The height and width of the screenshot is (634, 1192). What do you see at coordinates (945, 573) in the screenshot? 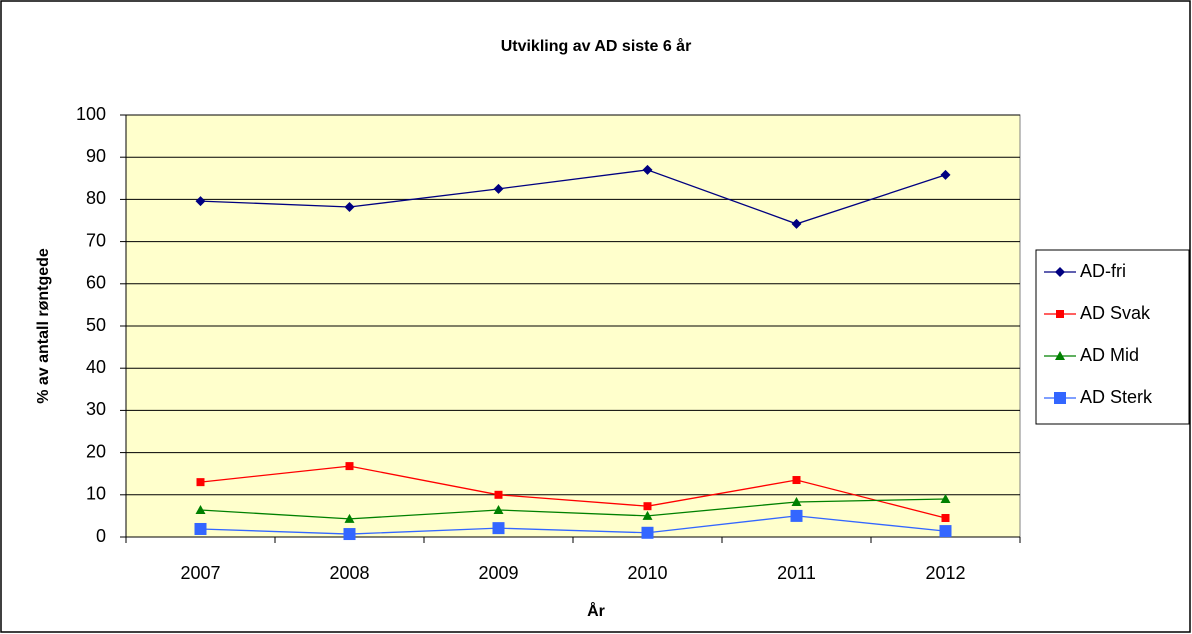
I see `x-tick-label: 2012` at bounding box center [945, 573].